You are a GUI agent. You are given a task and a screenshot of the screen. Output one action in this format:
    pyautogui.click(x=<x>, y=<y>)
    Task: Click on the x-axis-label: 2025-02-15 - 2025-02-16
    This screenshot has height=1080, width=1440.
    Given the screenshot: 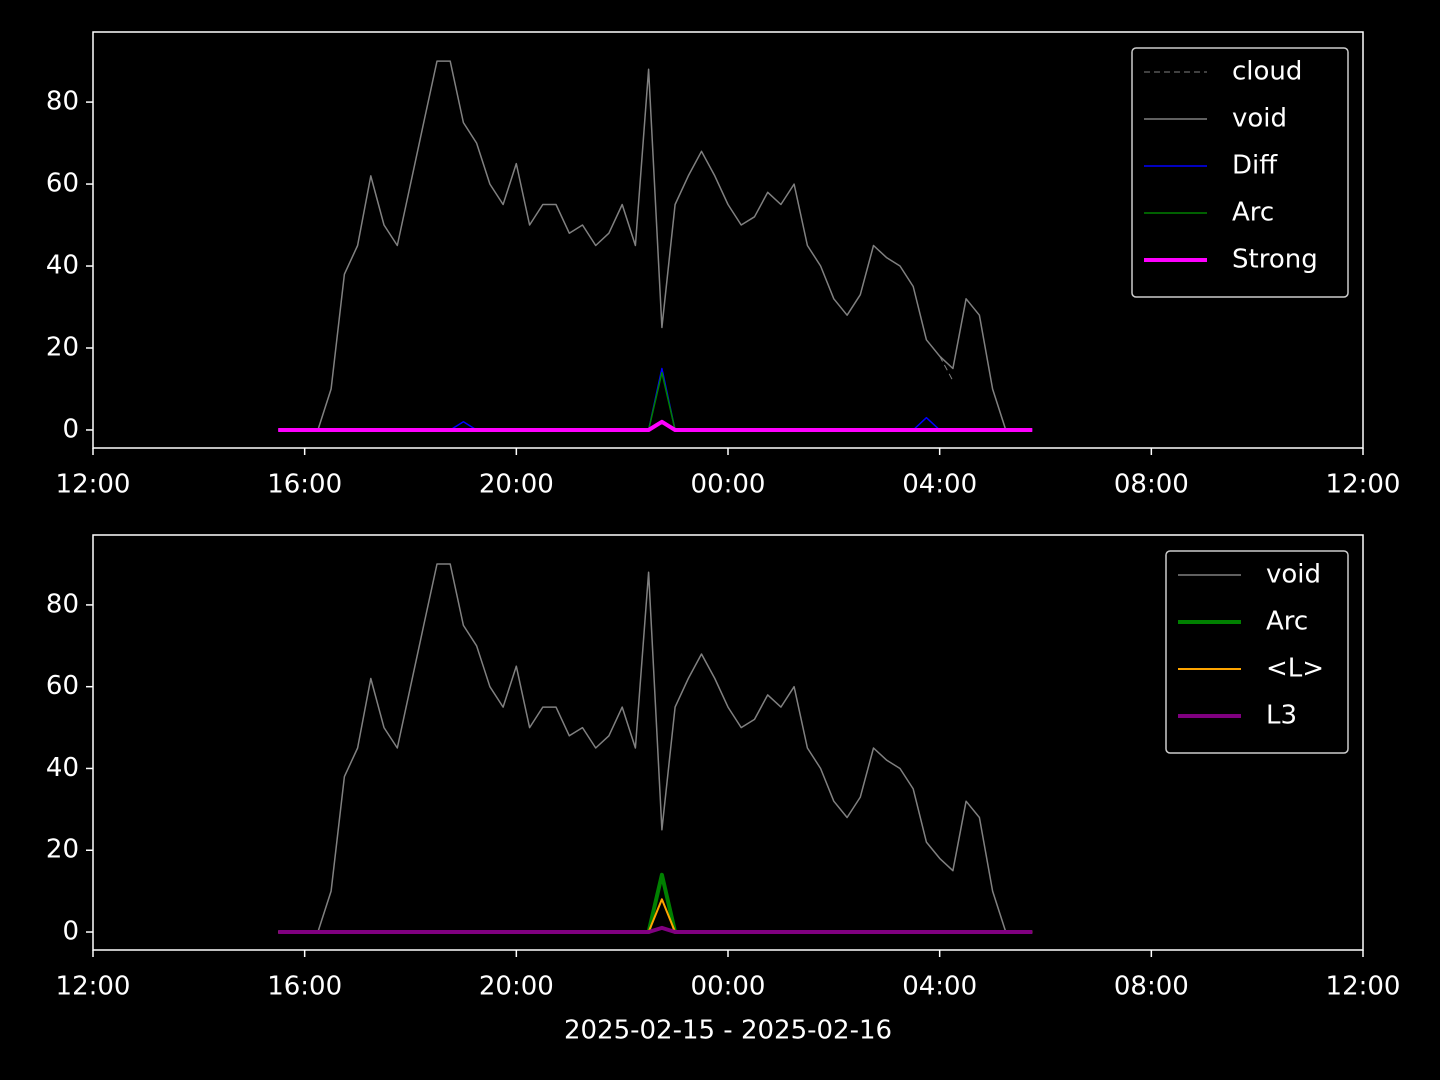 What is the action you would take?
    pyautogui.click(x=728, y=1031)
    